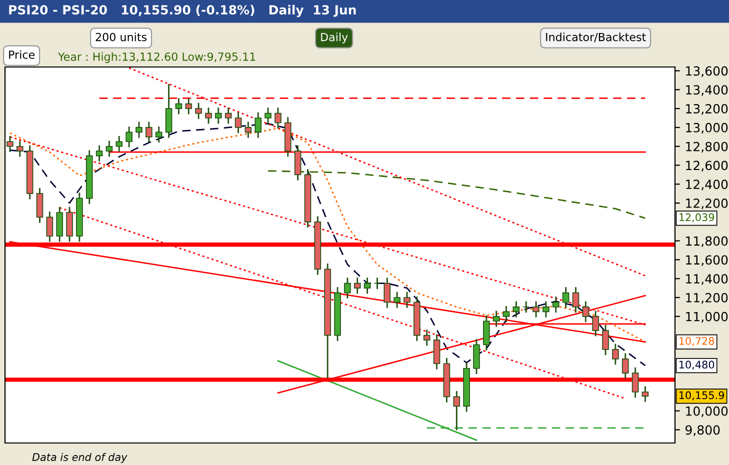 The width and height of the screenshot is (729, 465). Describe the element at coordinates (182, 11) in the screenshot. I see `chart-title: PSI20 - PSI-20 10,155.90 (-0.18%) Daily 13 Jun` at that location.